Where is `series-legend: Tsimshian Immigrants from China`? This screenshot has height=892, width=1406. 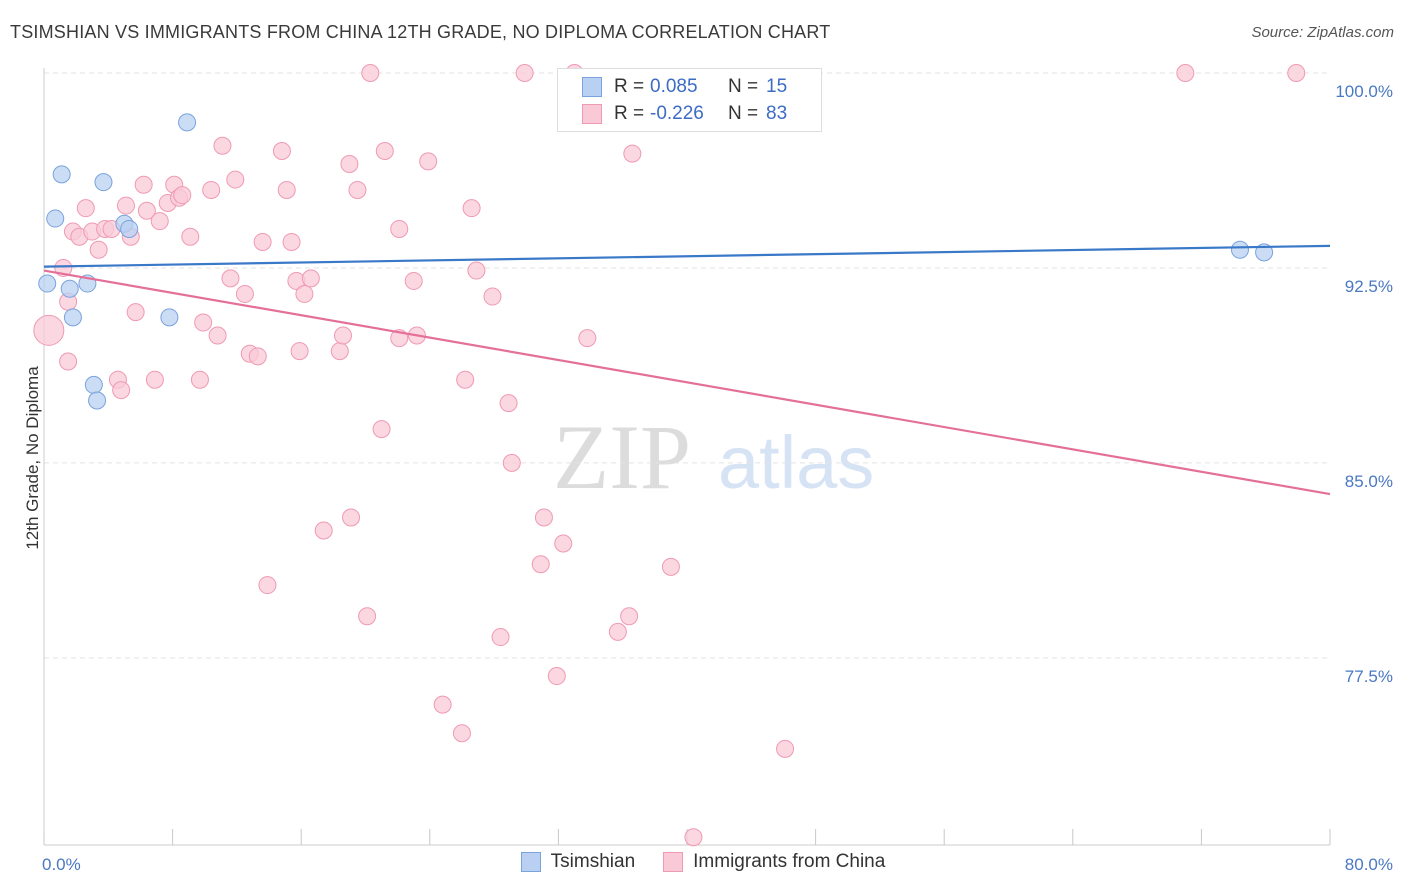 series-legend: Tsimshian Immigrants from China is located at coordinates (703, 862).